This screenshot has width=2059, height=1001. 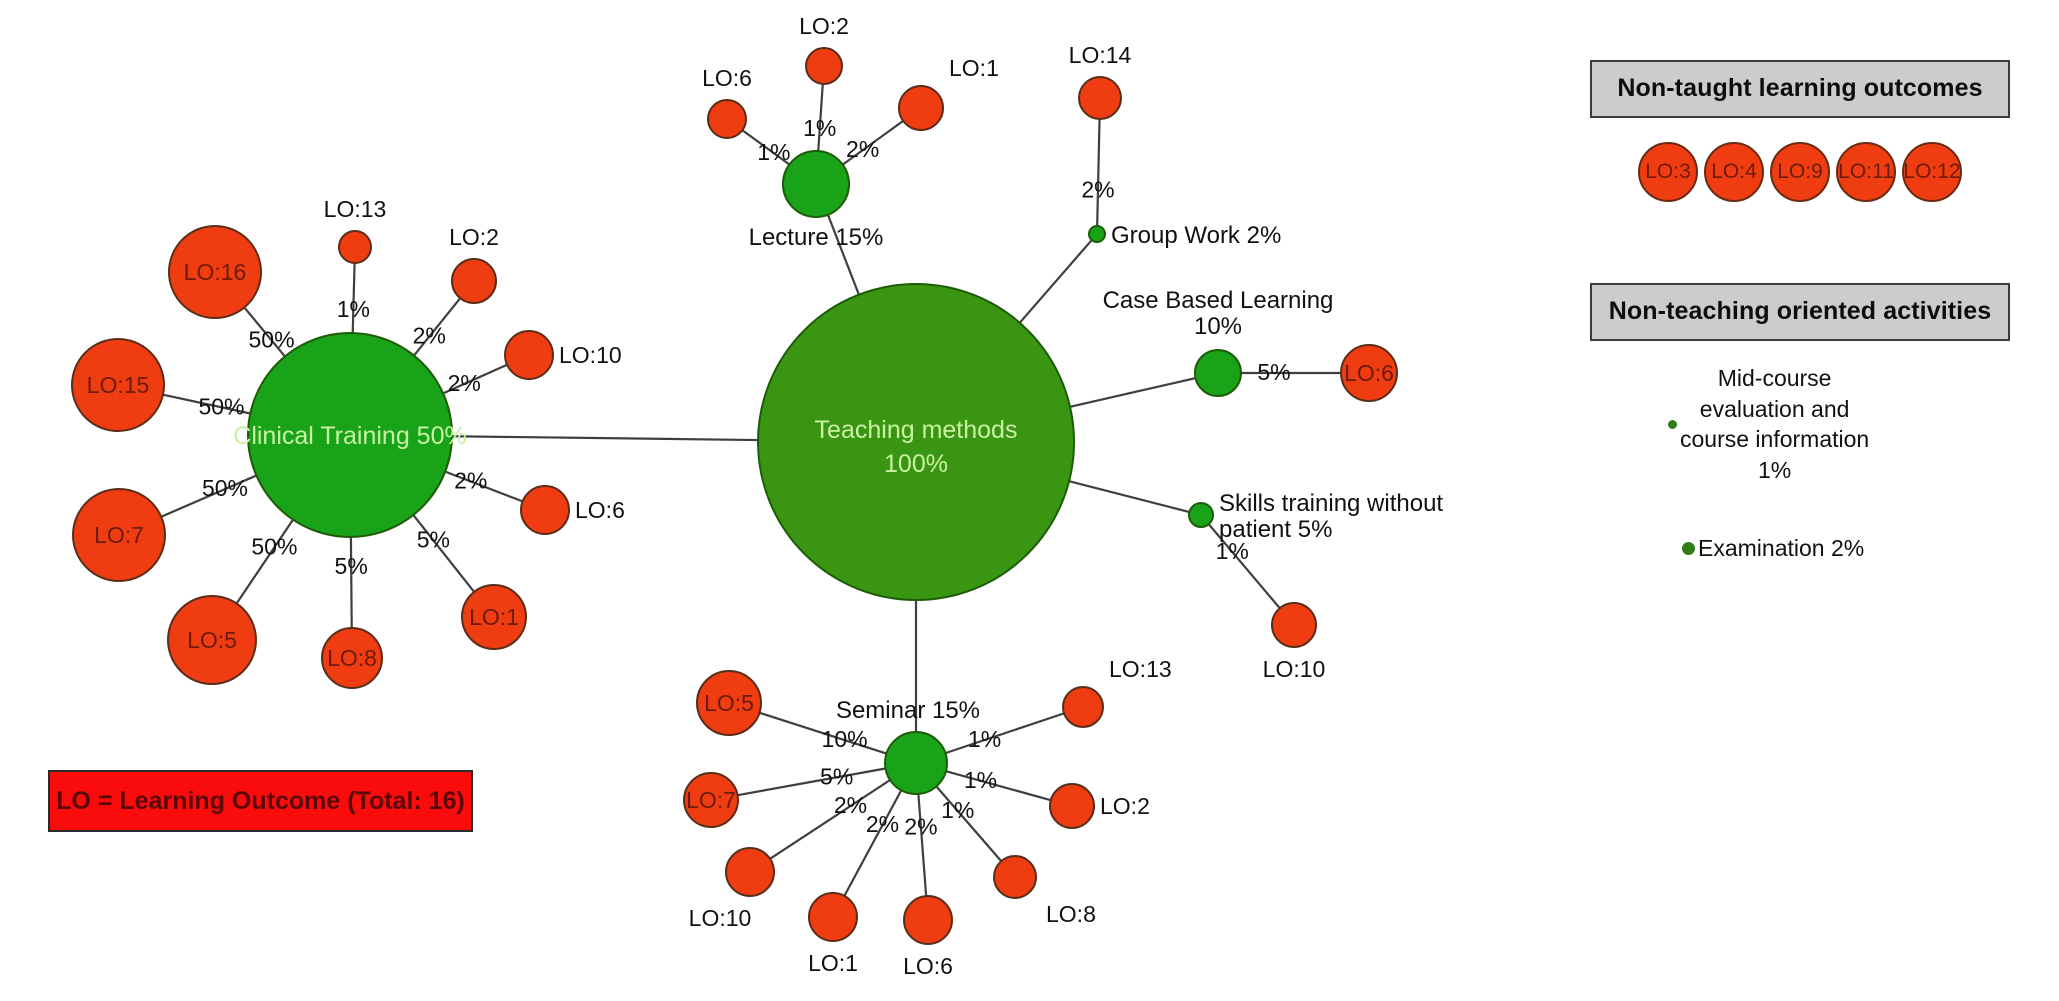 I want to click on hub-node-group-work, so click(x=1097, y=234).